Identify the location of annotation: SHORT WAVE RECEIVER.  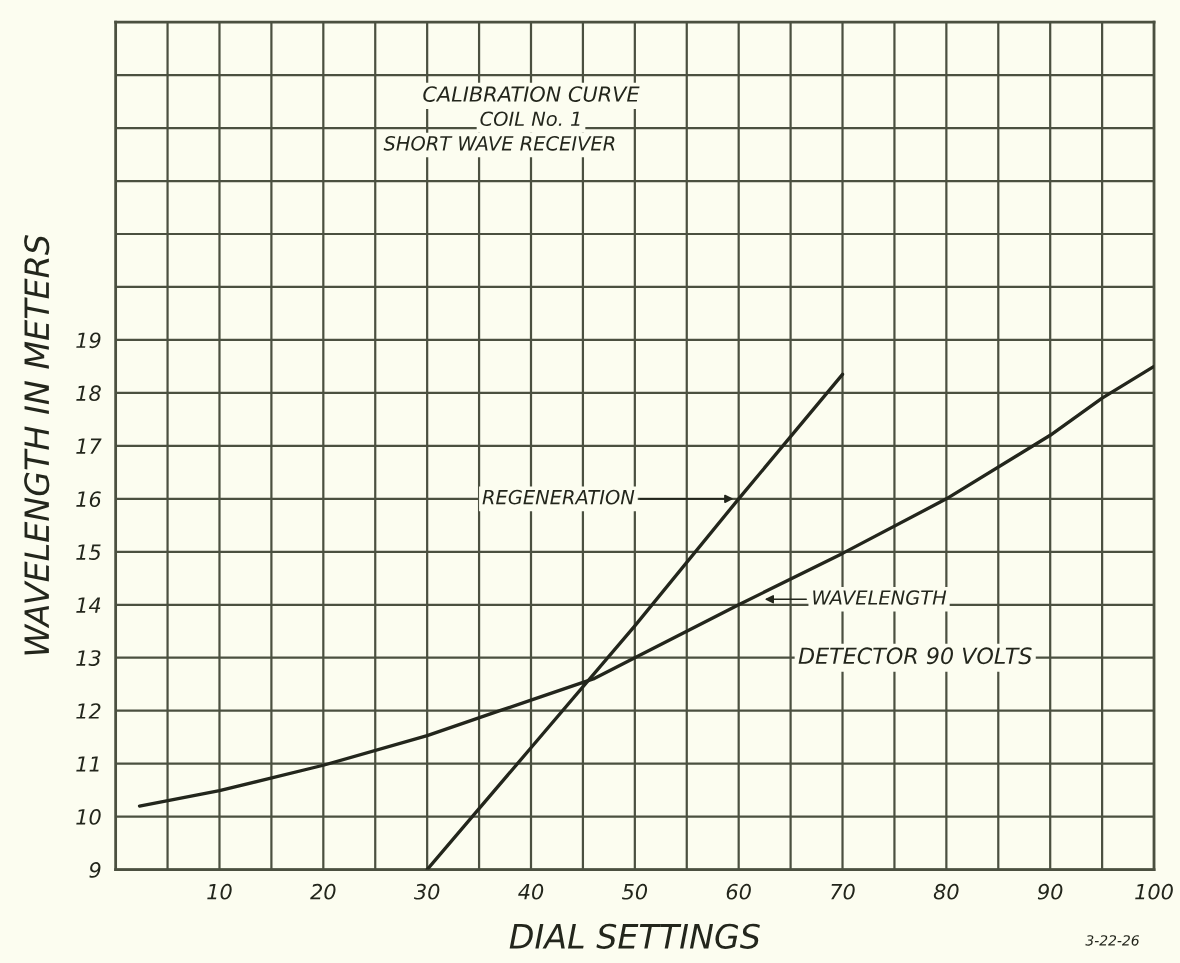
(499, 143).